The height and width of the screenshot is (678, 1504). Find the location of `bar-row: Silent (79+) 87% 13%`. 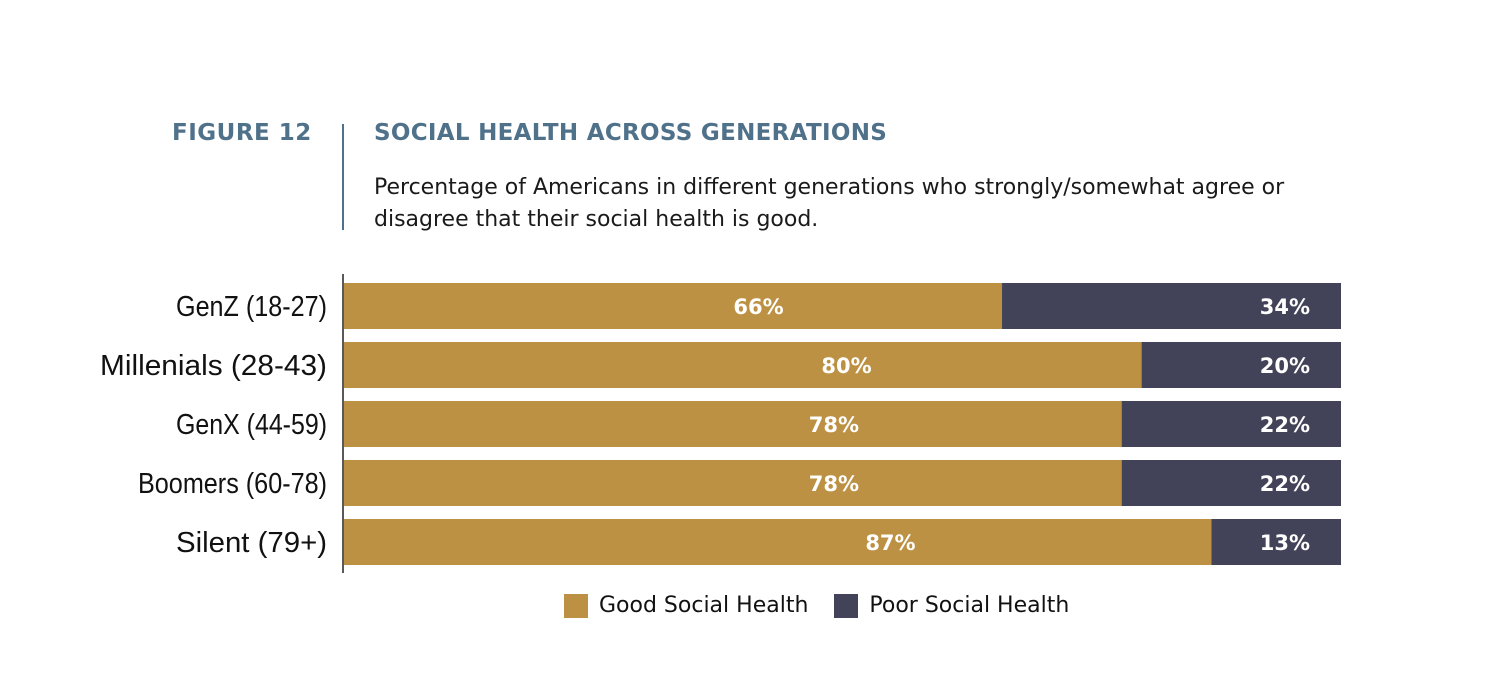

bar-row: Silent (79+) 87% 13% is located at coordinates (758, 542).